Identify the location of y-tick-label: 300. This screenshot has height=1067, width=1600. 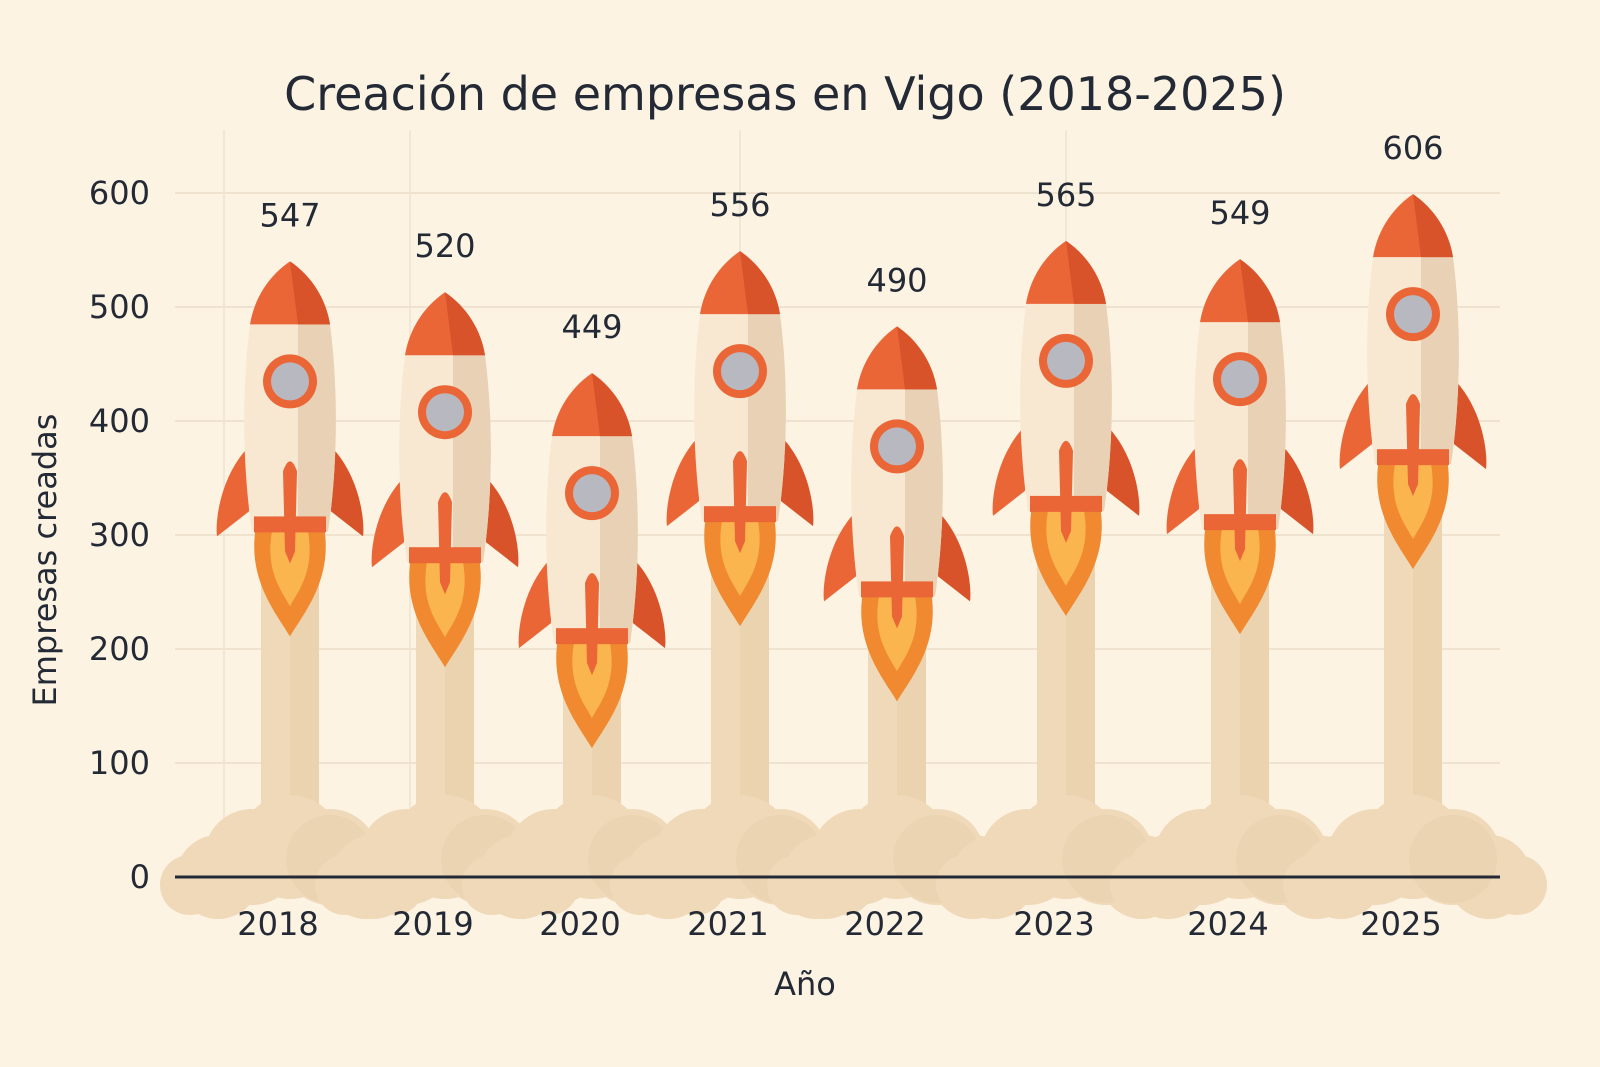
(119, 535).